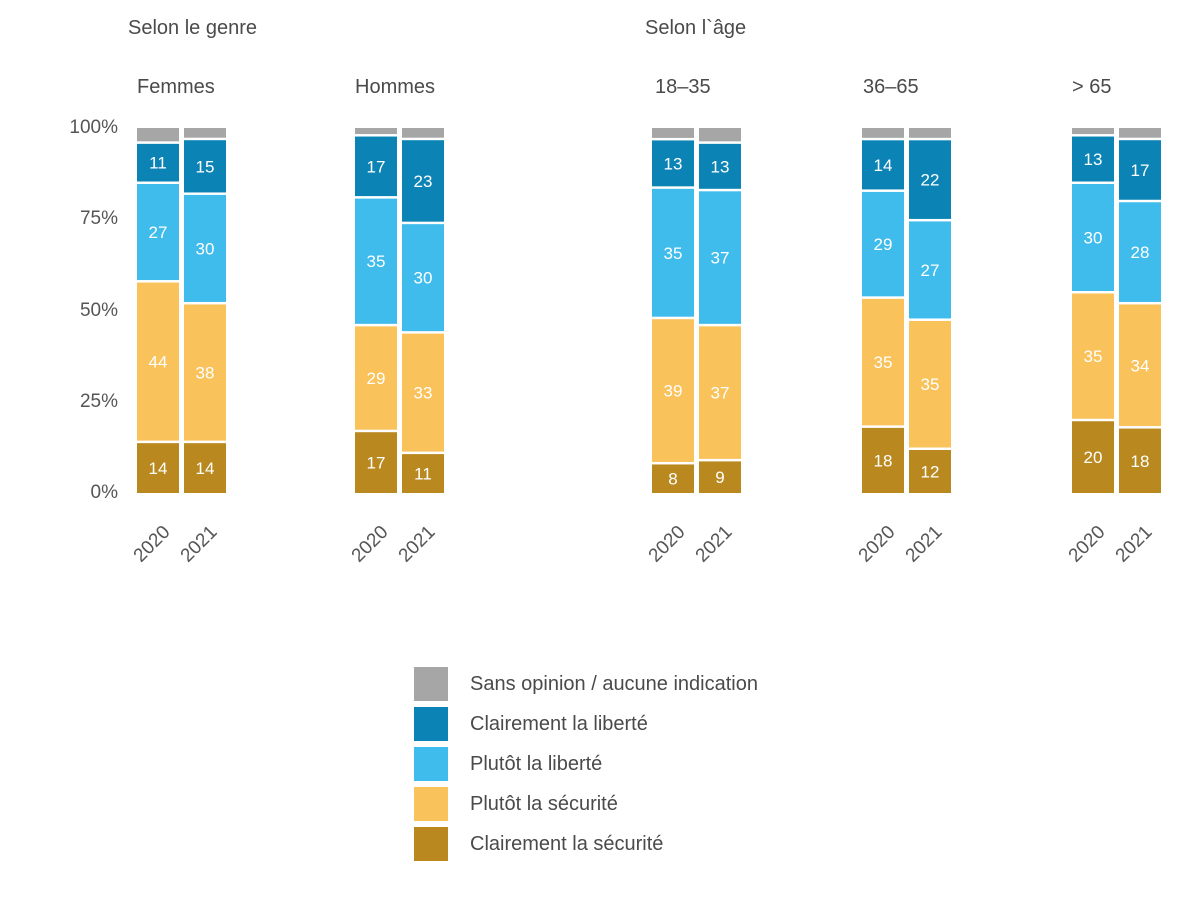 The width and height of the screenshot is (1200, 900). What do you see at coordinates (98, 218) in the screenshot?
I see `y-tick-label: 75%` at bounding box center [98, 218].